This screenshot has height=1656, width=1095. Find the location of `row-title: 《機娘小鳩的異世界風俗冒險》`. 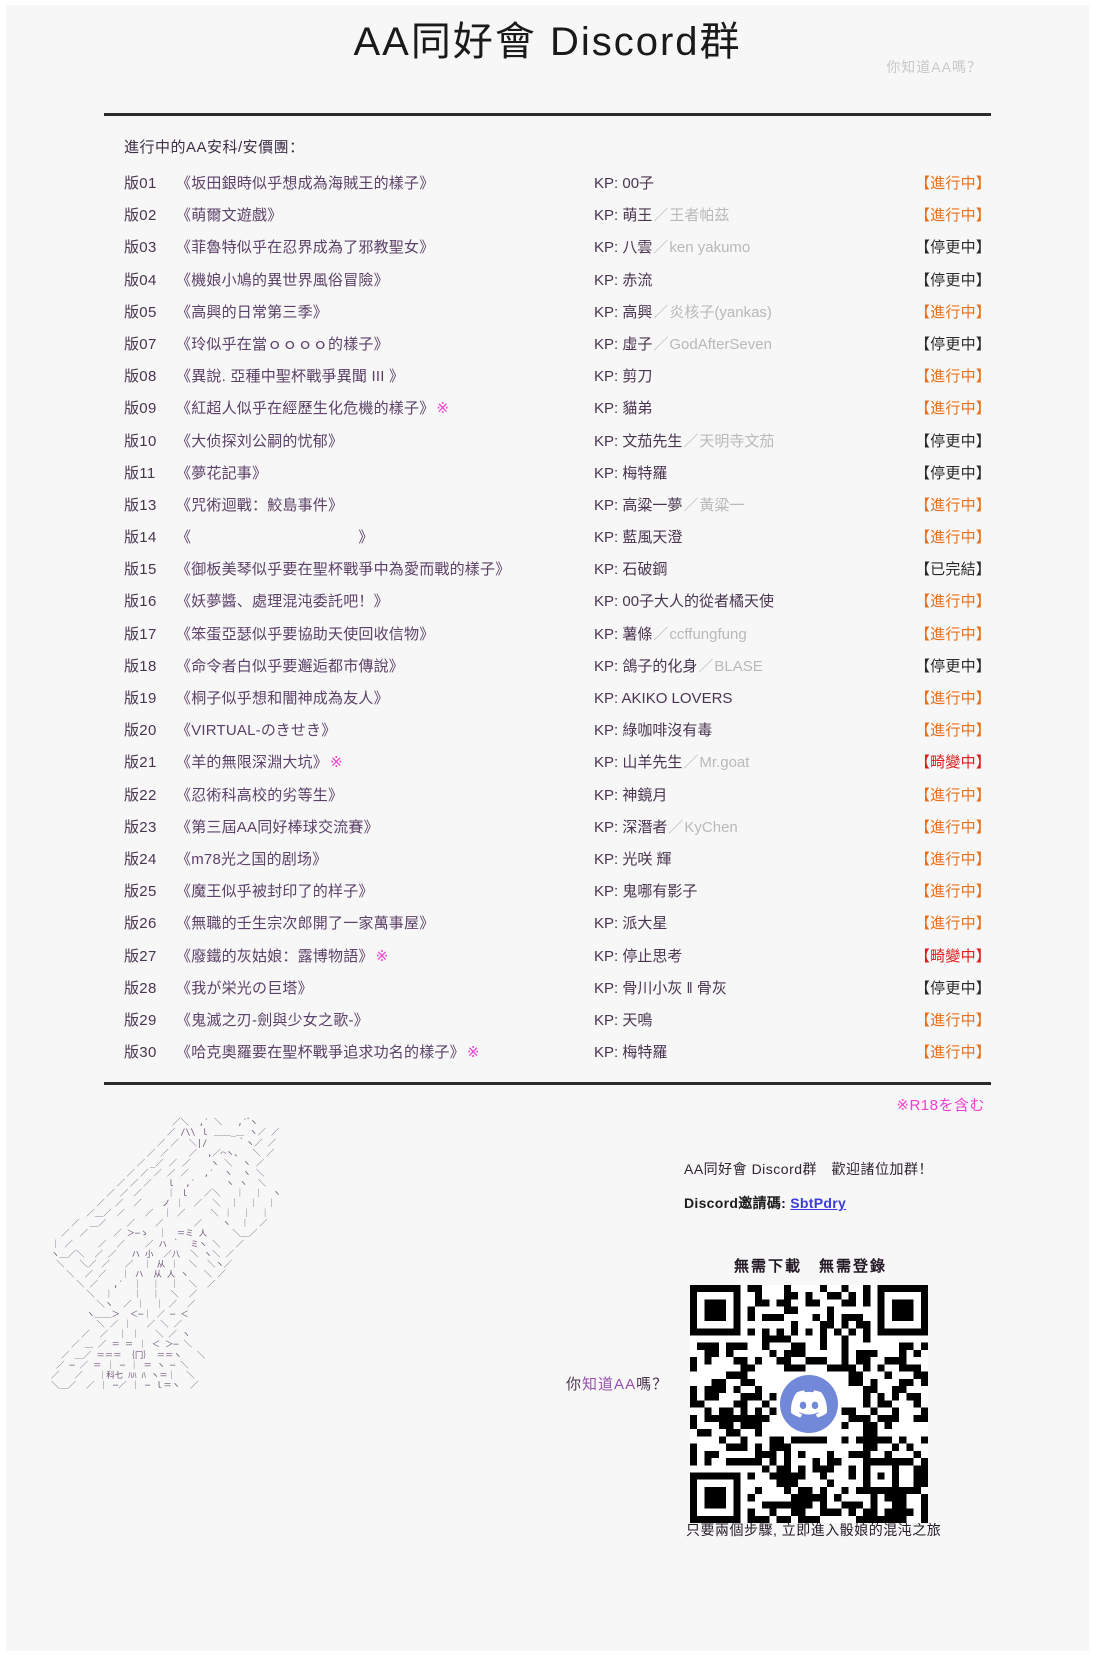

row-title: 《機娘小鳩的異世界風俗冒險》 is located at coordinates (385, 279).